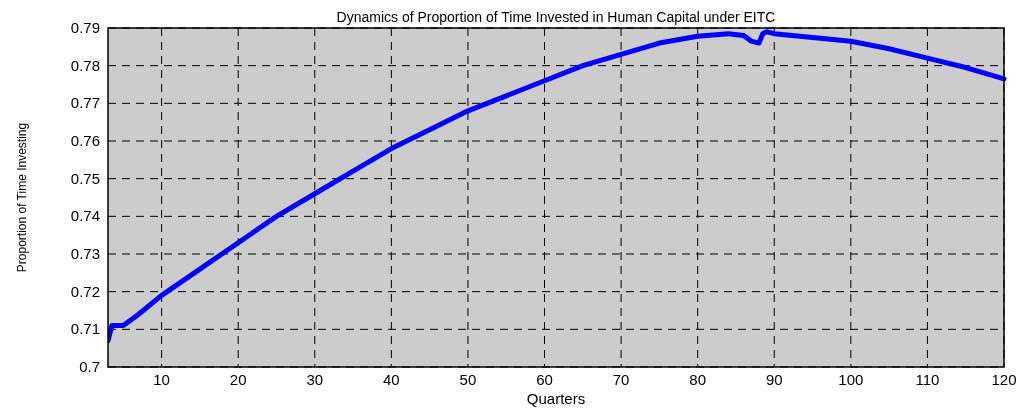 This screenshot has width=1032, height=415. Describe the element at coordinates (22, 197) in the screenshot. I see `y-axis-title: Proportion of Time Investing` at that location.